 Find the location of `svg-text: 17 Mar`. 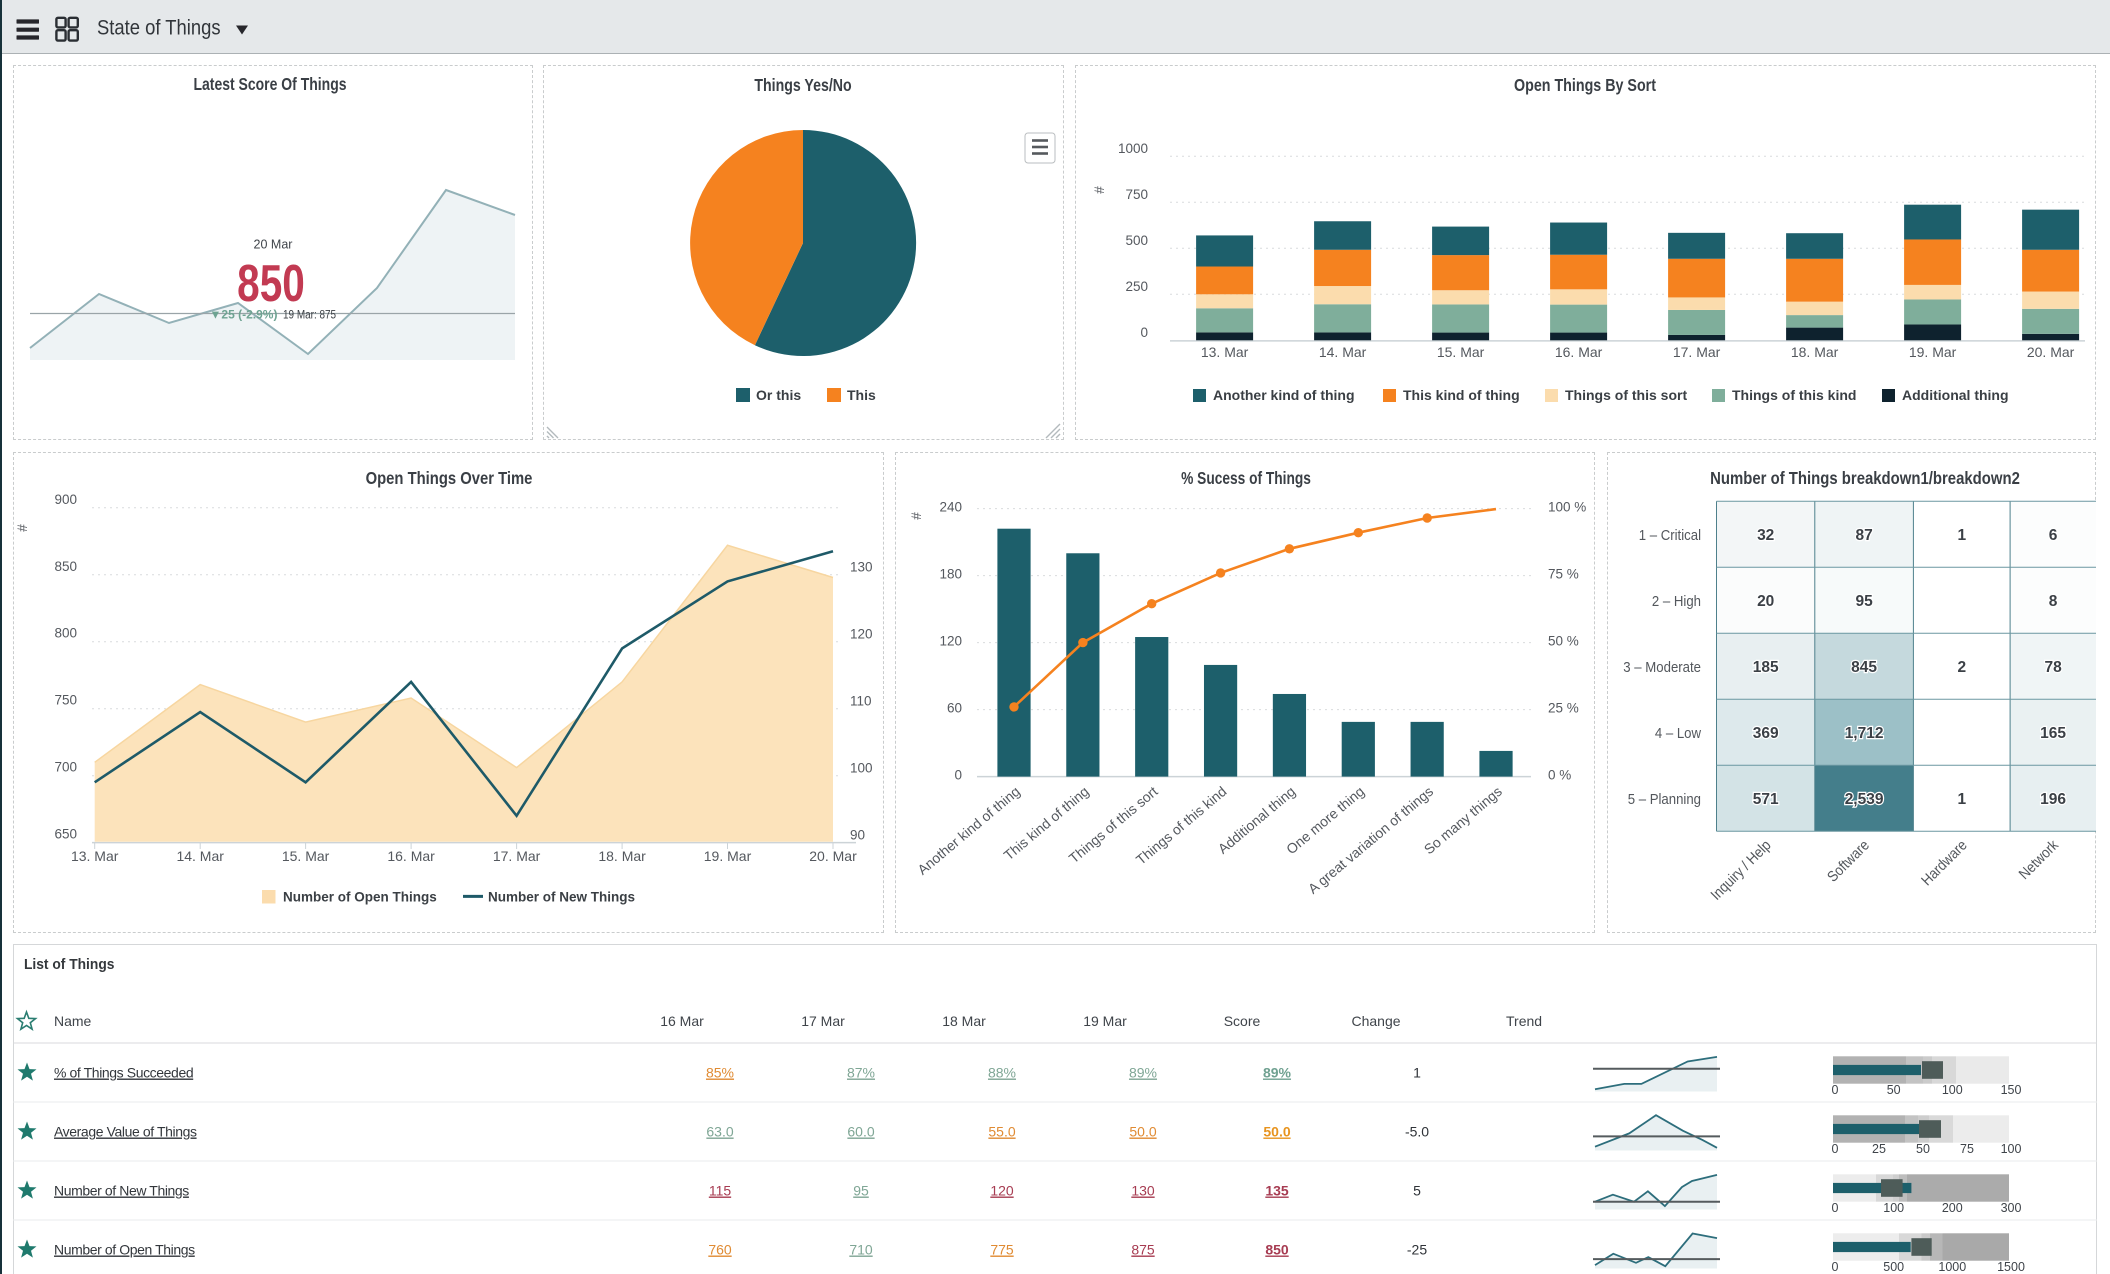

svg-text: 17 Mar is located at coordinates (823, 1021).